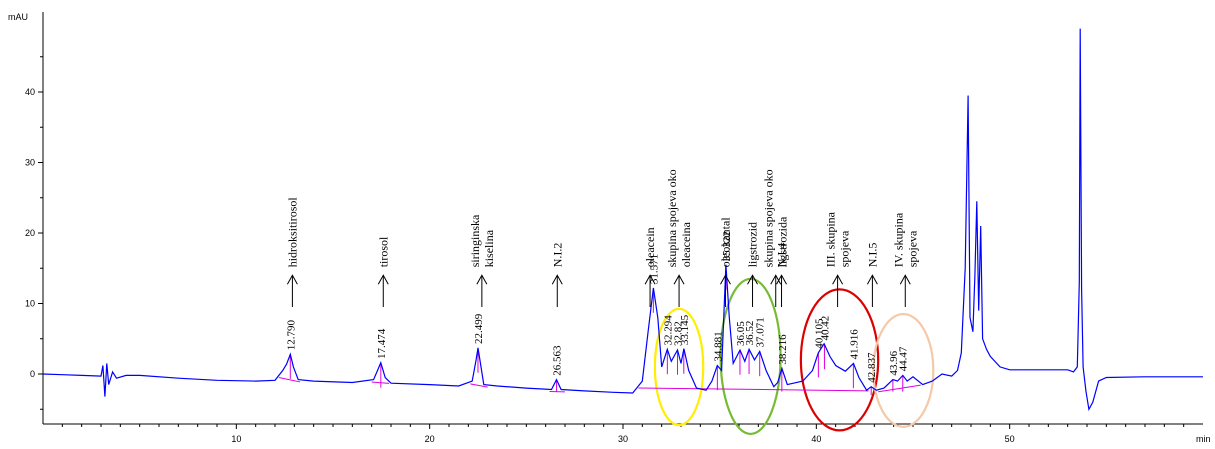 The width and height of the screenshot is (1215, 449). Describe the element at coordinates (741, 333) in the screenshot. I see `peak-rt-label: 36.05` at that location.